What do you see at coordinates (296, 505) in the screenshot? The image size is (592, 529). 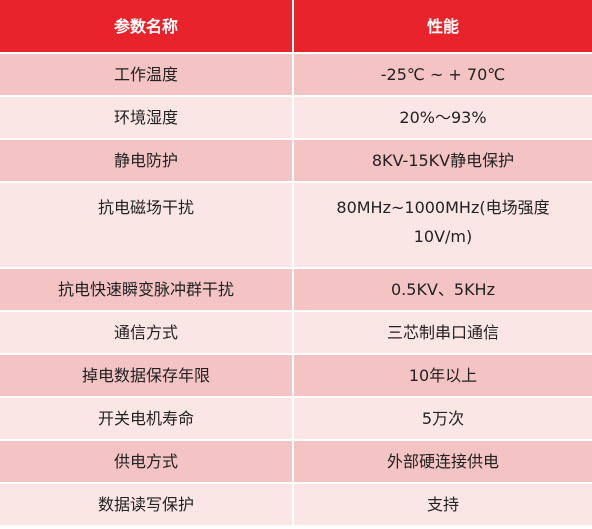 I see `table-row: 数据读写保护 支持` at bounding box center [296, 505].